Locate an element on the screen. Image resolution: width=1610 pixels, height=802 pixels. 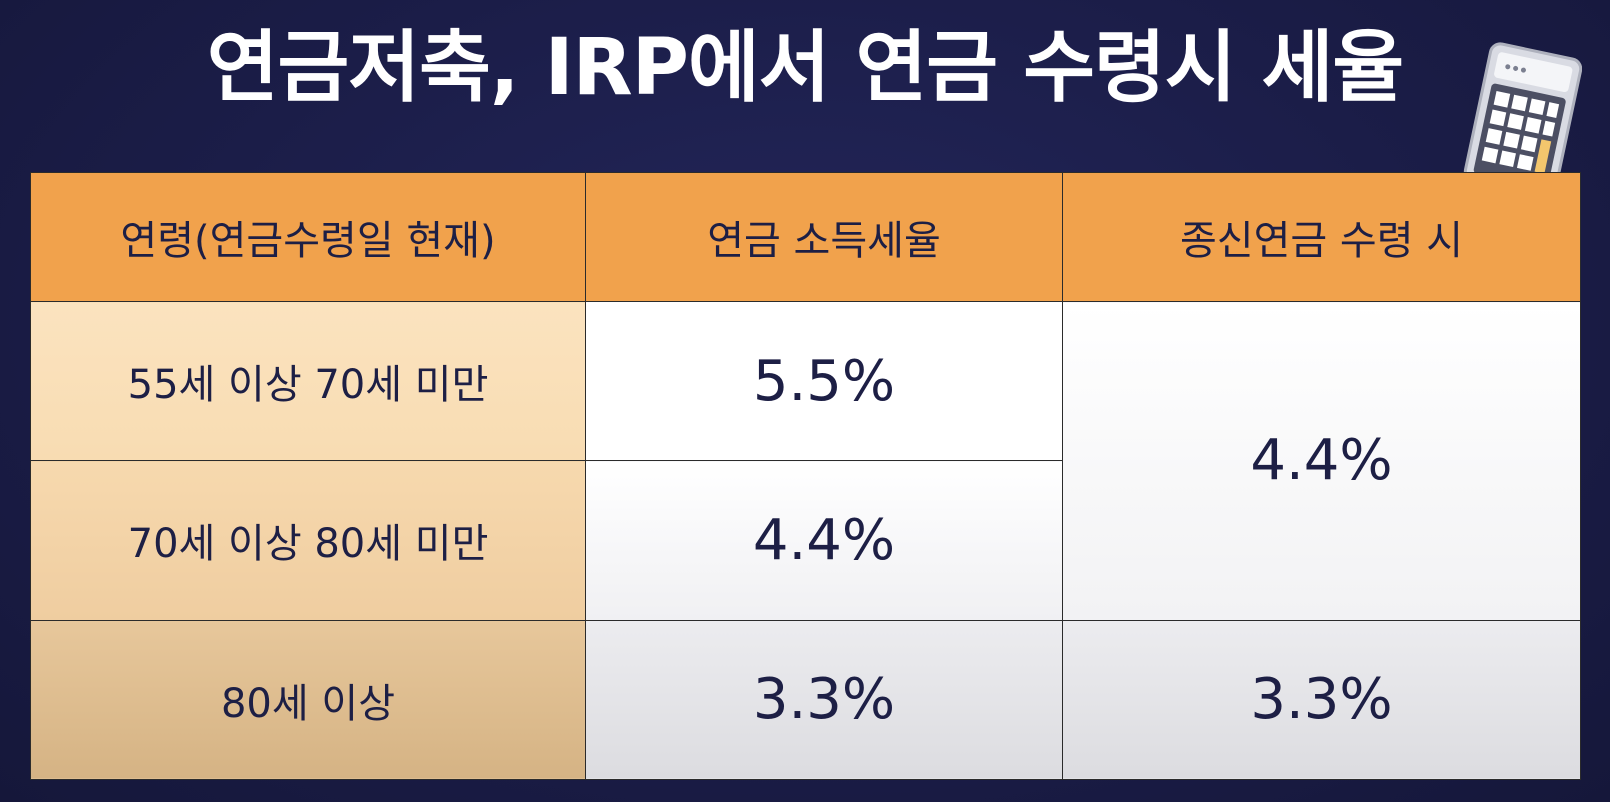
tax-rate-cell: 3.3% is located at coordinates (824, 700).